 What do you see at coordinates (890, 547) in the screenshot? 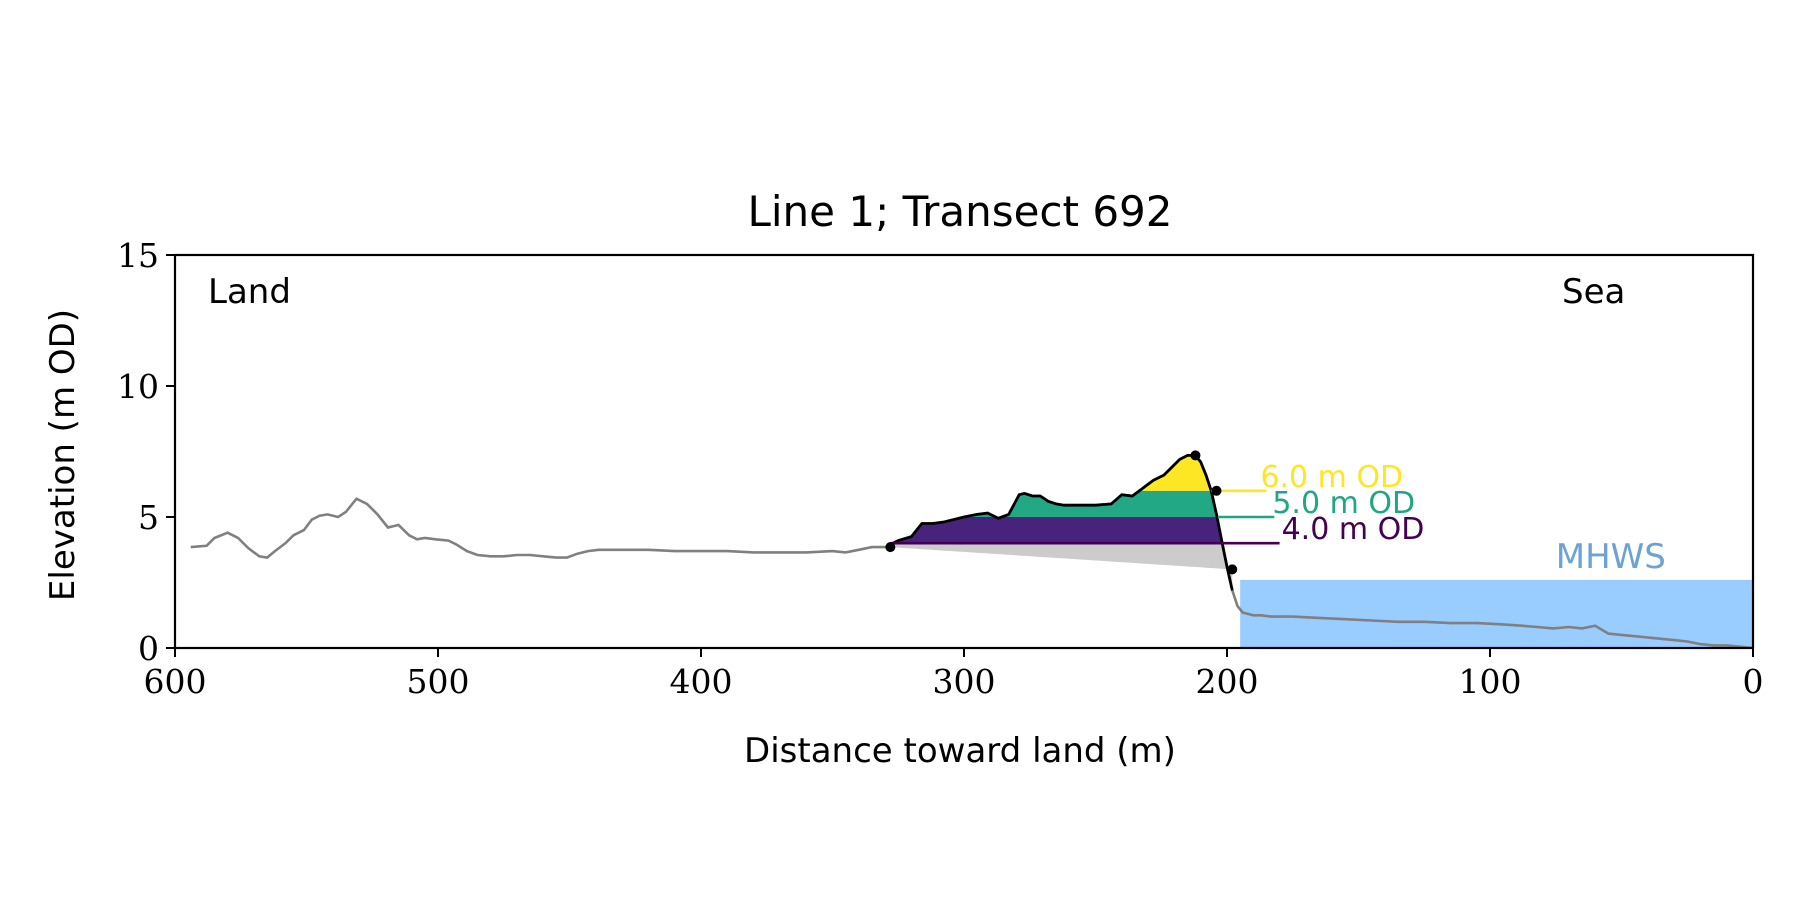
I see `toe-point` at bounding box center [890, 547].